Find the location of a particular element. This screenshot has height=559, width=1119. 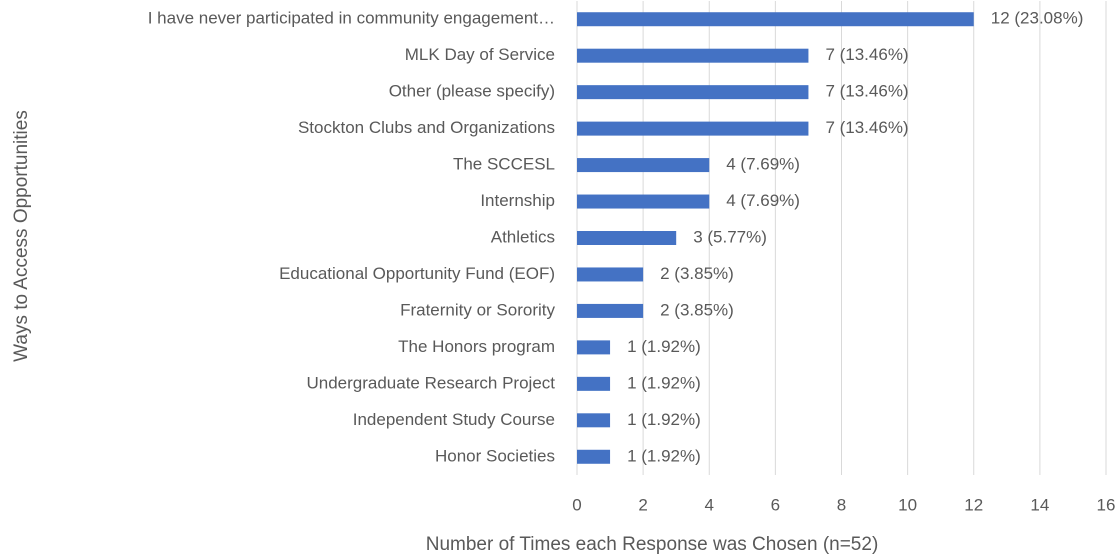

y-tick-label: Athletics is located at coordinates (523, 236).